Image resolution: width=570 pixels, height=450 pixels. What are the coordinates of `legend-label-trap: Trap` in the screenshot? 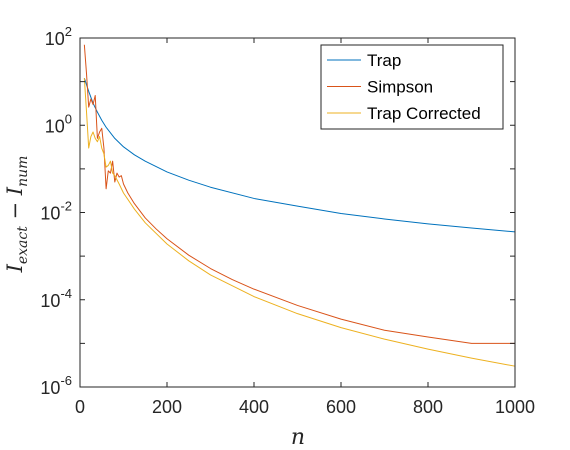 It's located at (384, 60).